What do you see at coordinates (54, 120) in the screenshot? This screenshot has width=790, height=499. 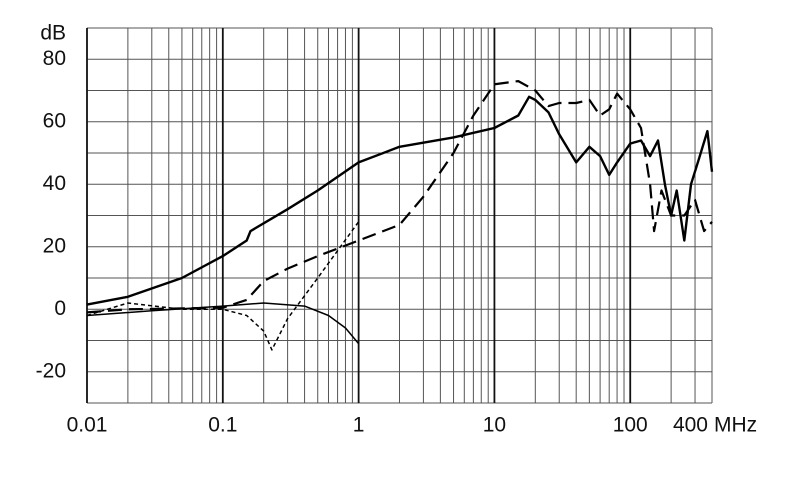 I see `y-tick-label: 60` at bounding box center [54, 120].